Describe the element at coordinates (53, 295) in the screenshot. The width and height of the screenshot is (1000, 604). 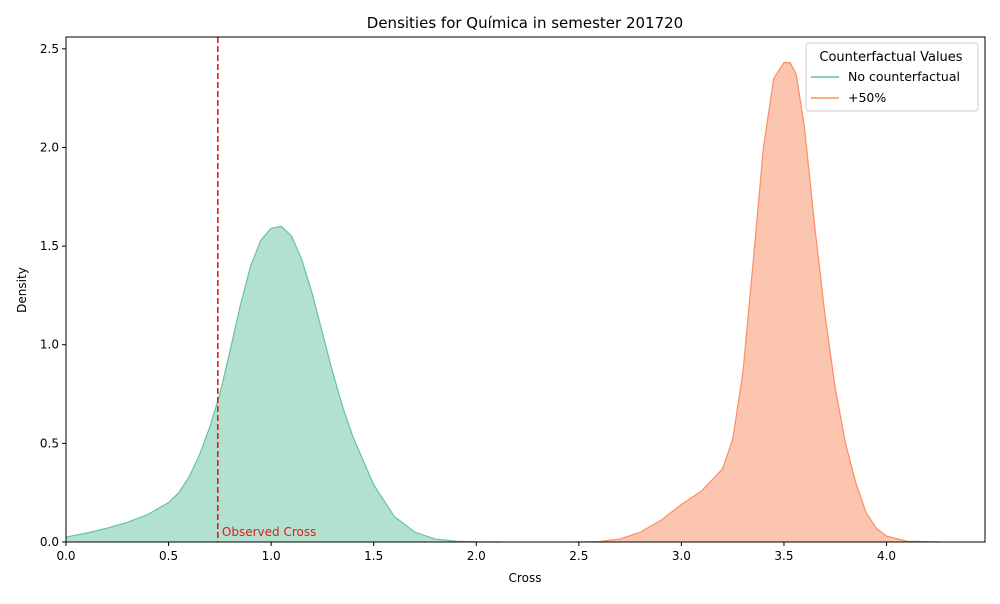
I see `y-axis: 0.0 0.5 1.0 1.5 2.0 2.5` at that location.